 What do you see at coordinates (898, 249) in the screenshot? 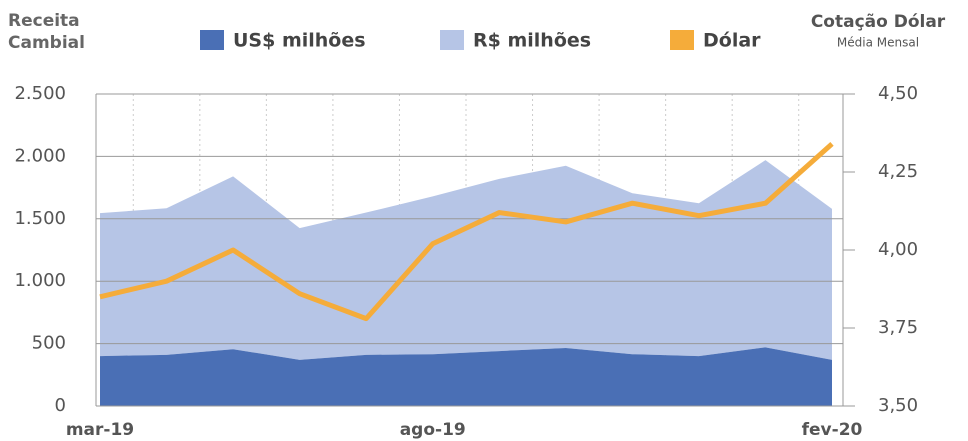
I see `y2-tick-label: 4,00` at bounding box center [898, 249].